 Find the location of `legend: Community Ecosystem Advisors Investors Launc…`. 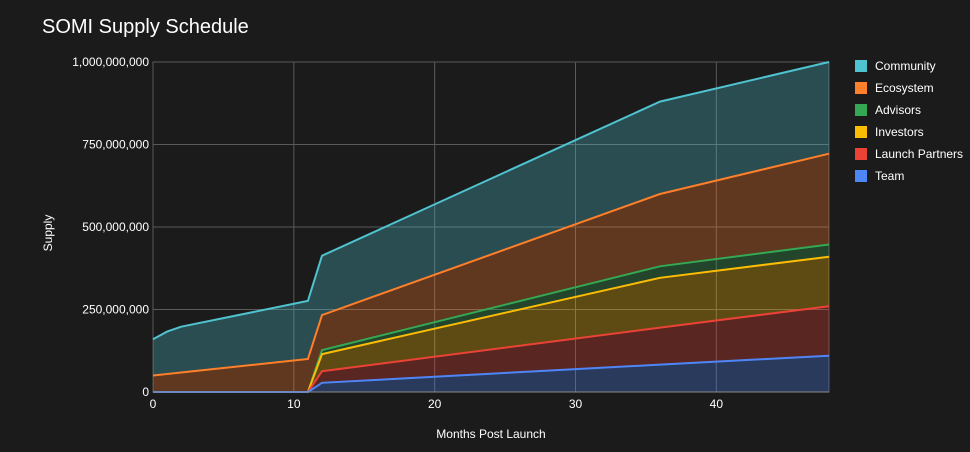

legend: Community Ecosystem Advisors Investors Launc… is located at coordinates (909, 121).